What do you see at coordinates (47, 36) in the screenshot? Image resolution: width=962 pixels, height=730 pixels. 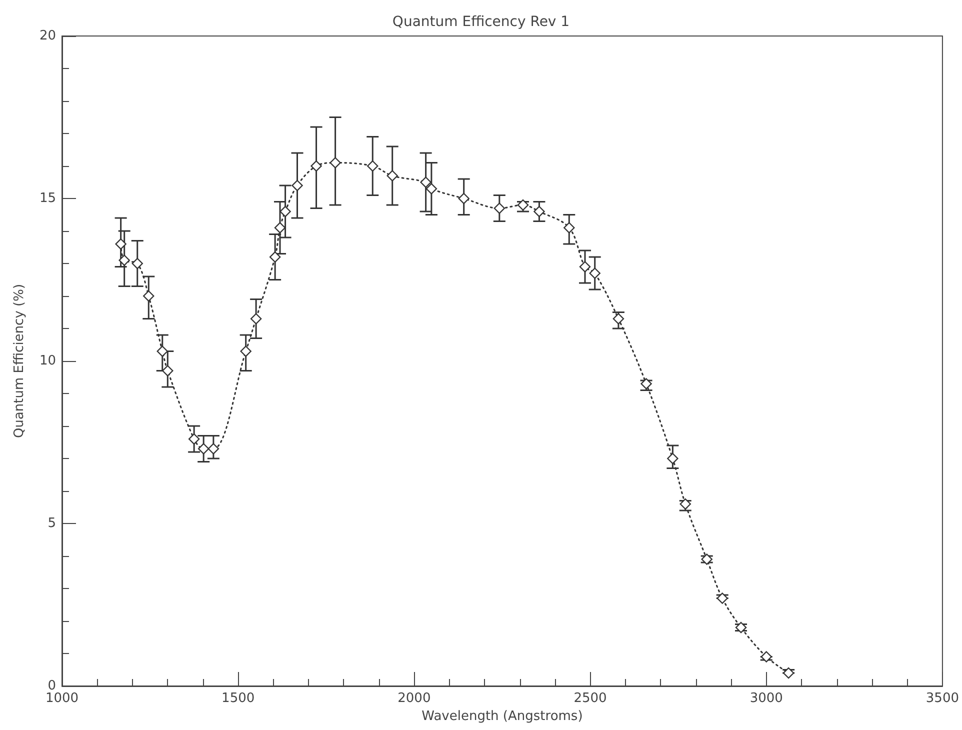 I see `y-tick-label: 20` at bounding box center [47, 36].